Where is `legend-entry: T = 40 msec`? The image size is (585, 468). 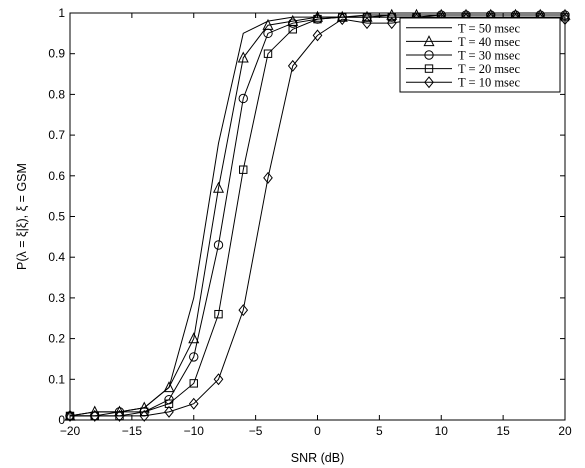
legend-entry: T = 40 msec is located at coordinates (463, 42).